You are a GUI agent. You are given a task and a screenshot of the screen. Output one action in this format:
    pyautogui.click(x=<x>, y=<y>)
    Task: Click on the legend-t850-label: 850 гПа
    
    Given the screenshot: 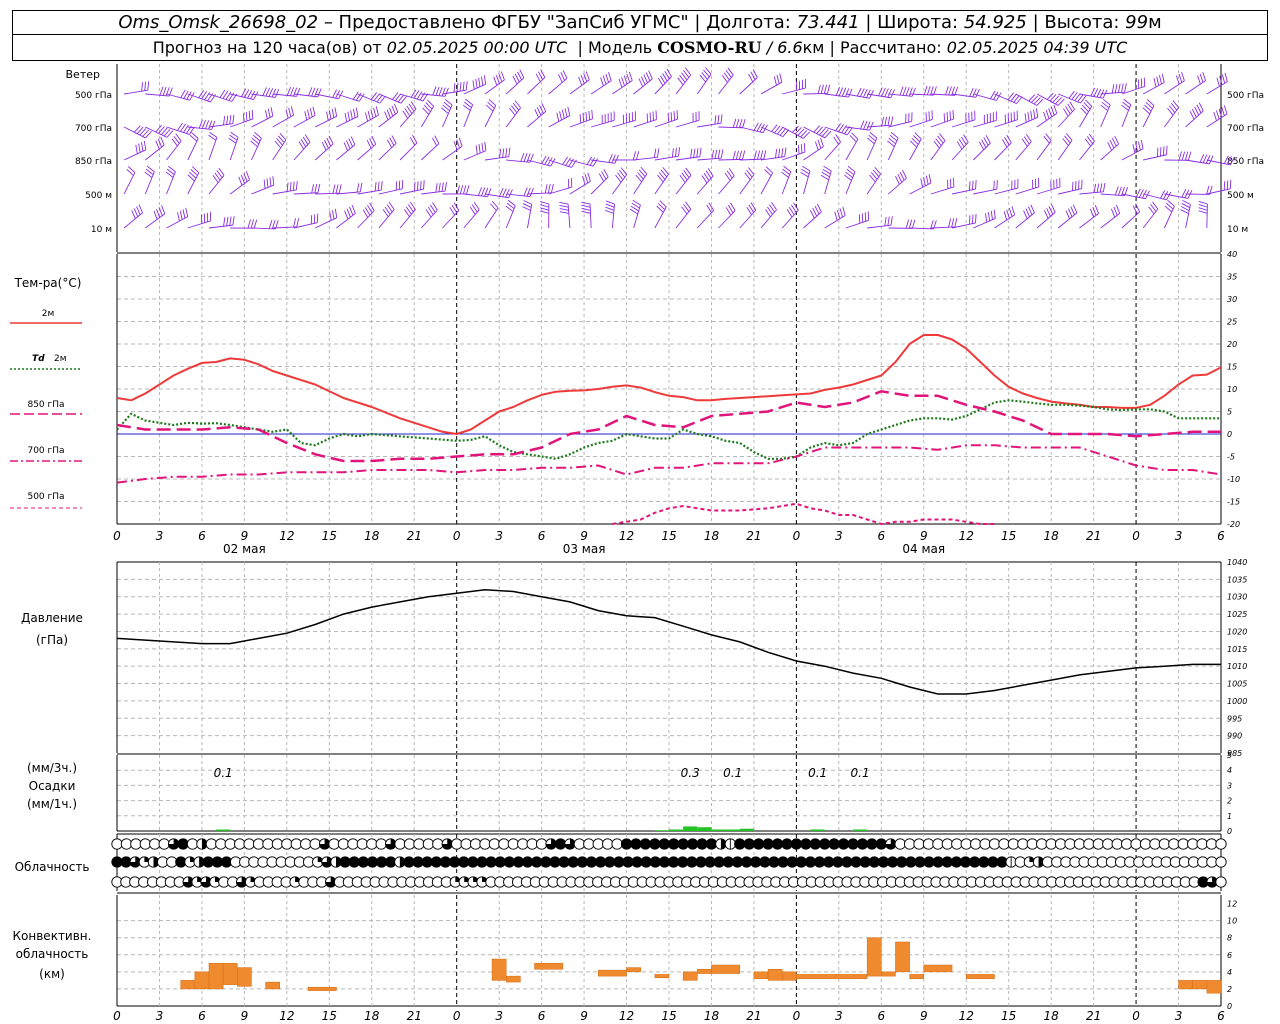 What is the action you would take?
    pyautogui.click(x=45, y=405)
    